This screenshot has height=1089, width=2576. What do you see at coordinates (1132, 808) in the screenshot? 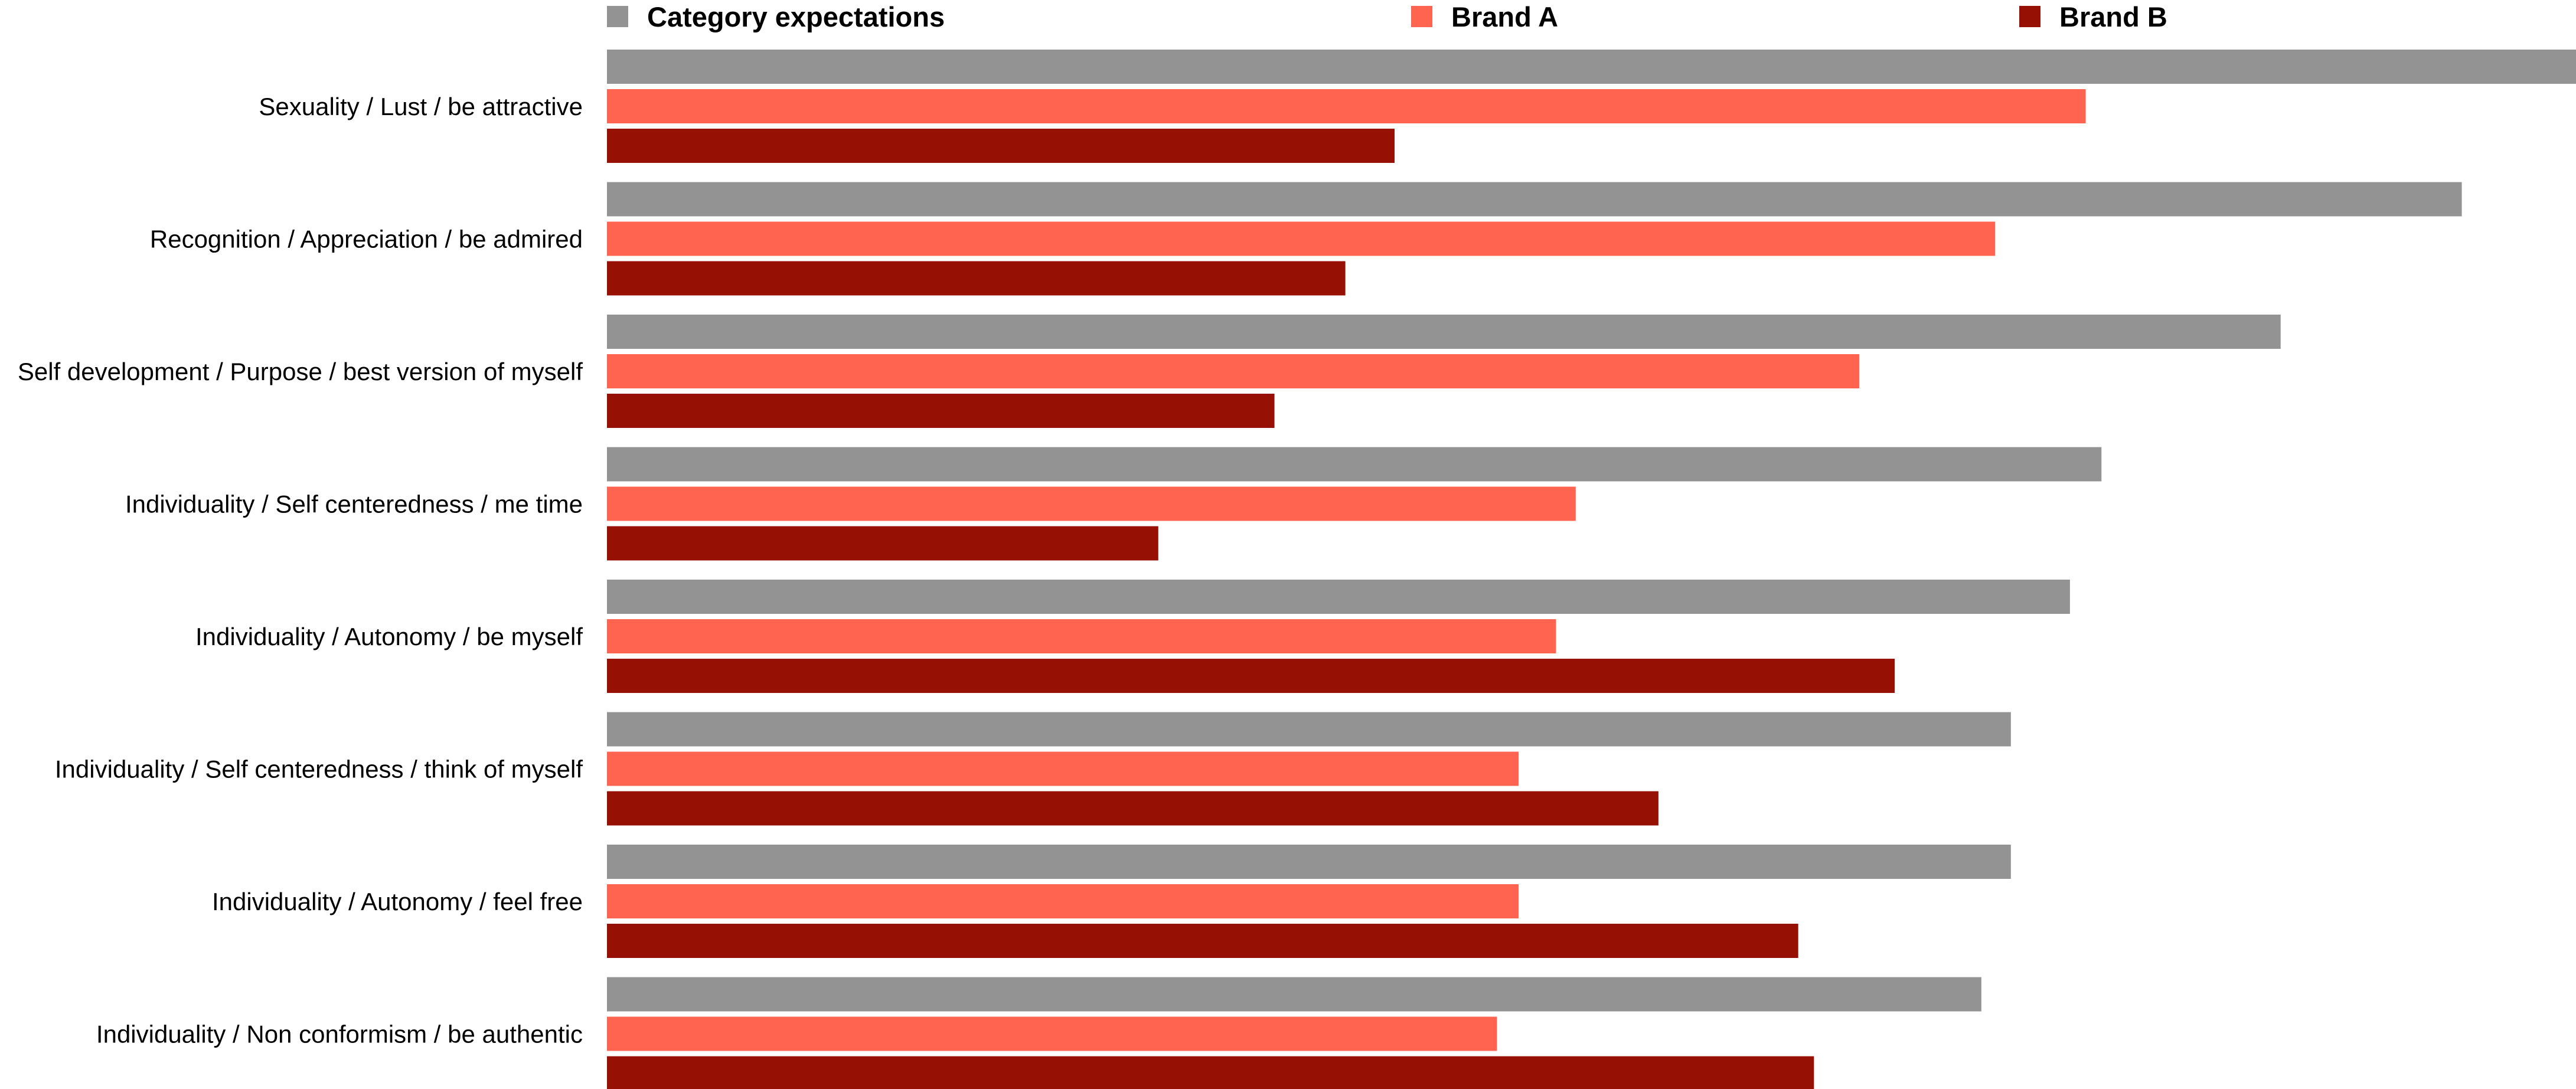
I see `bar-brand-b-individuality-self-centeredness-think-of-myself` at bounding box center [1132, 808].